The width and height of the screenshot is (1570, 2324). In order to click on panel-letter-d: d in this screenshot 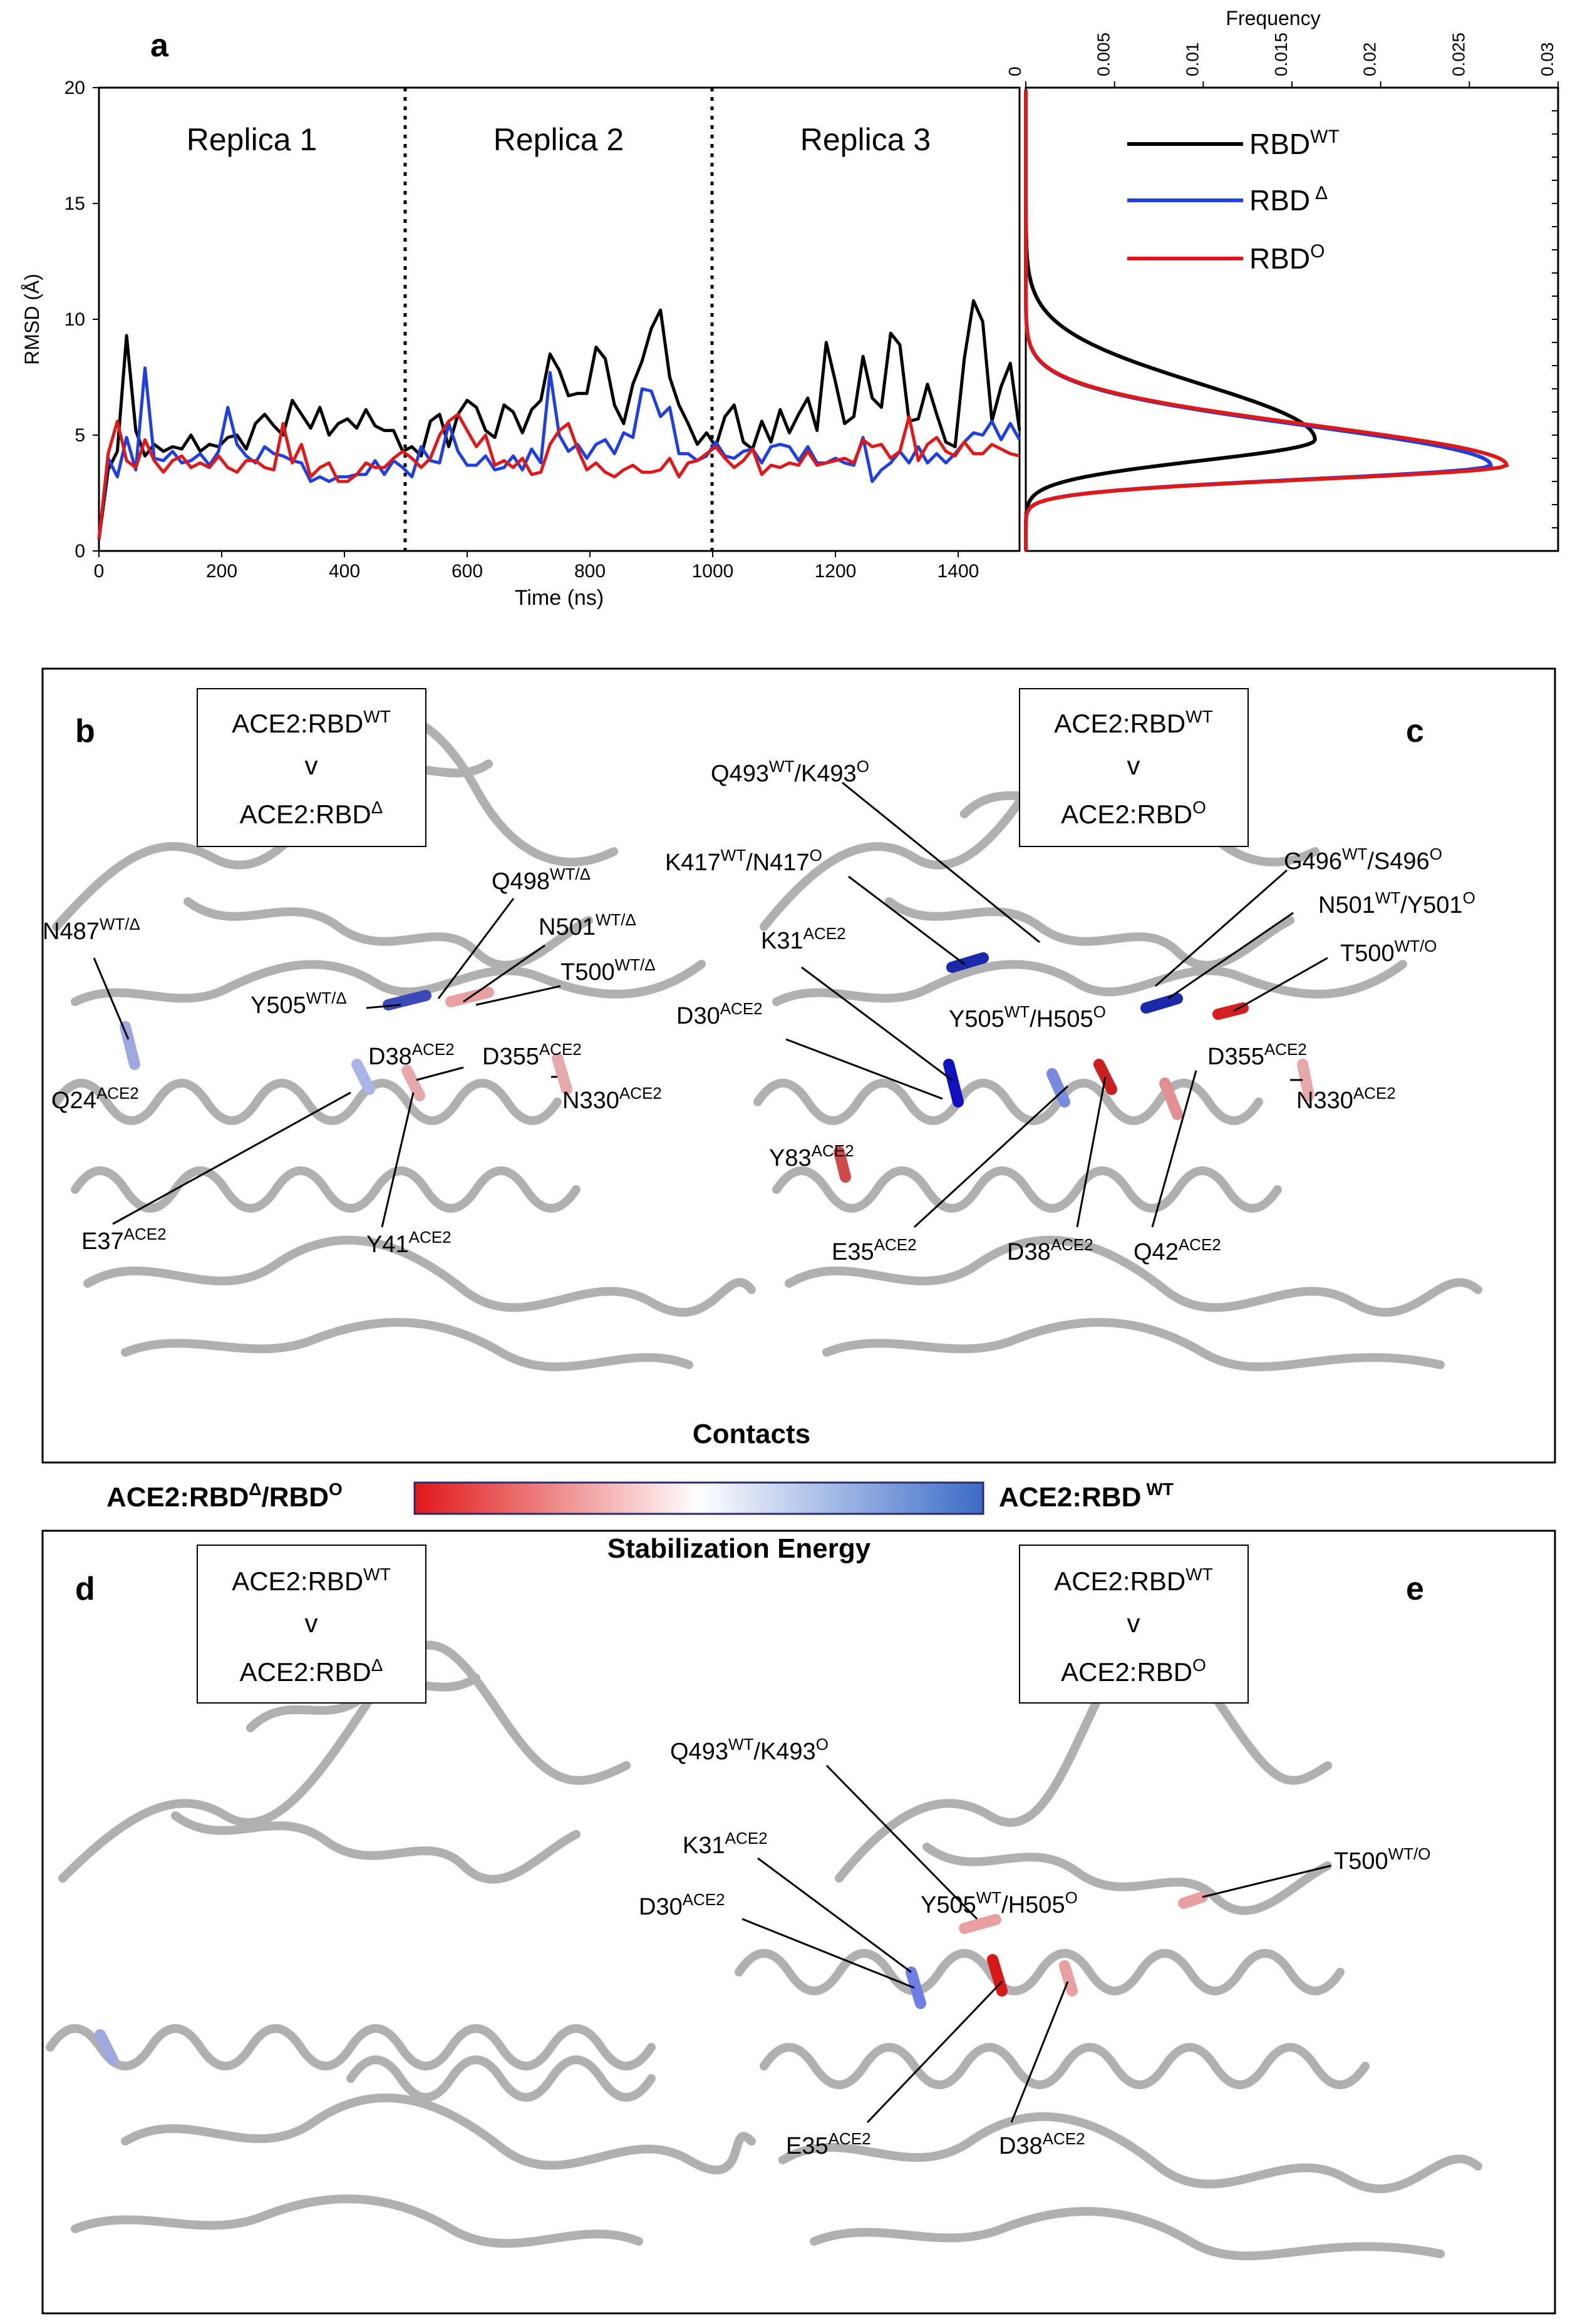, I will do `click(85, 1589)`.